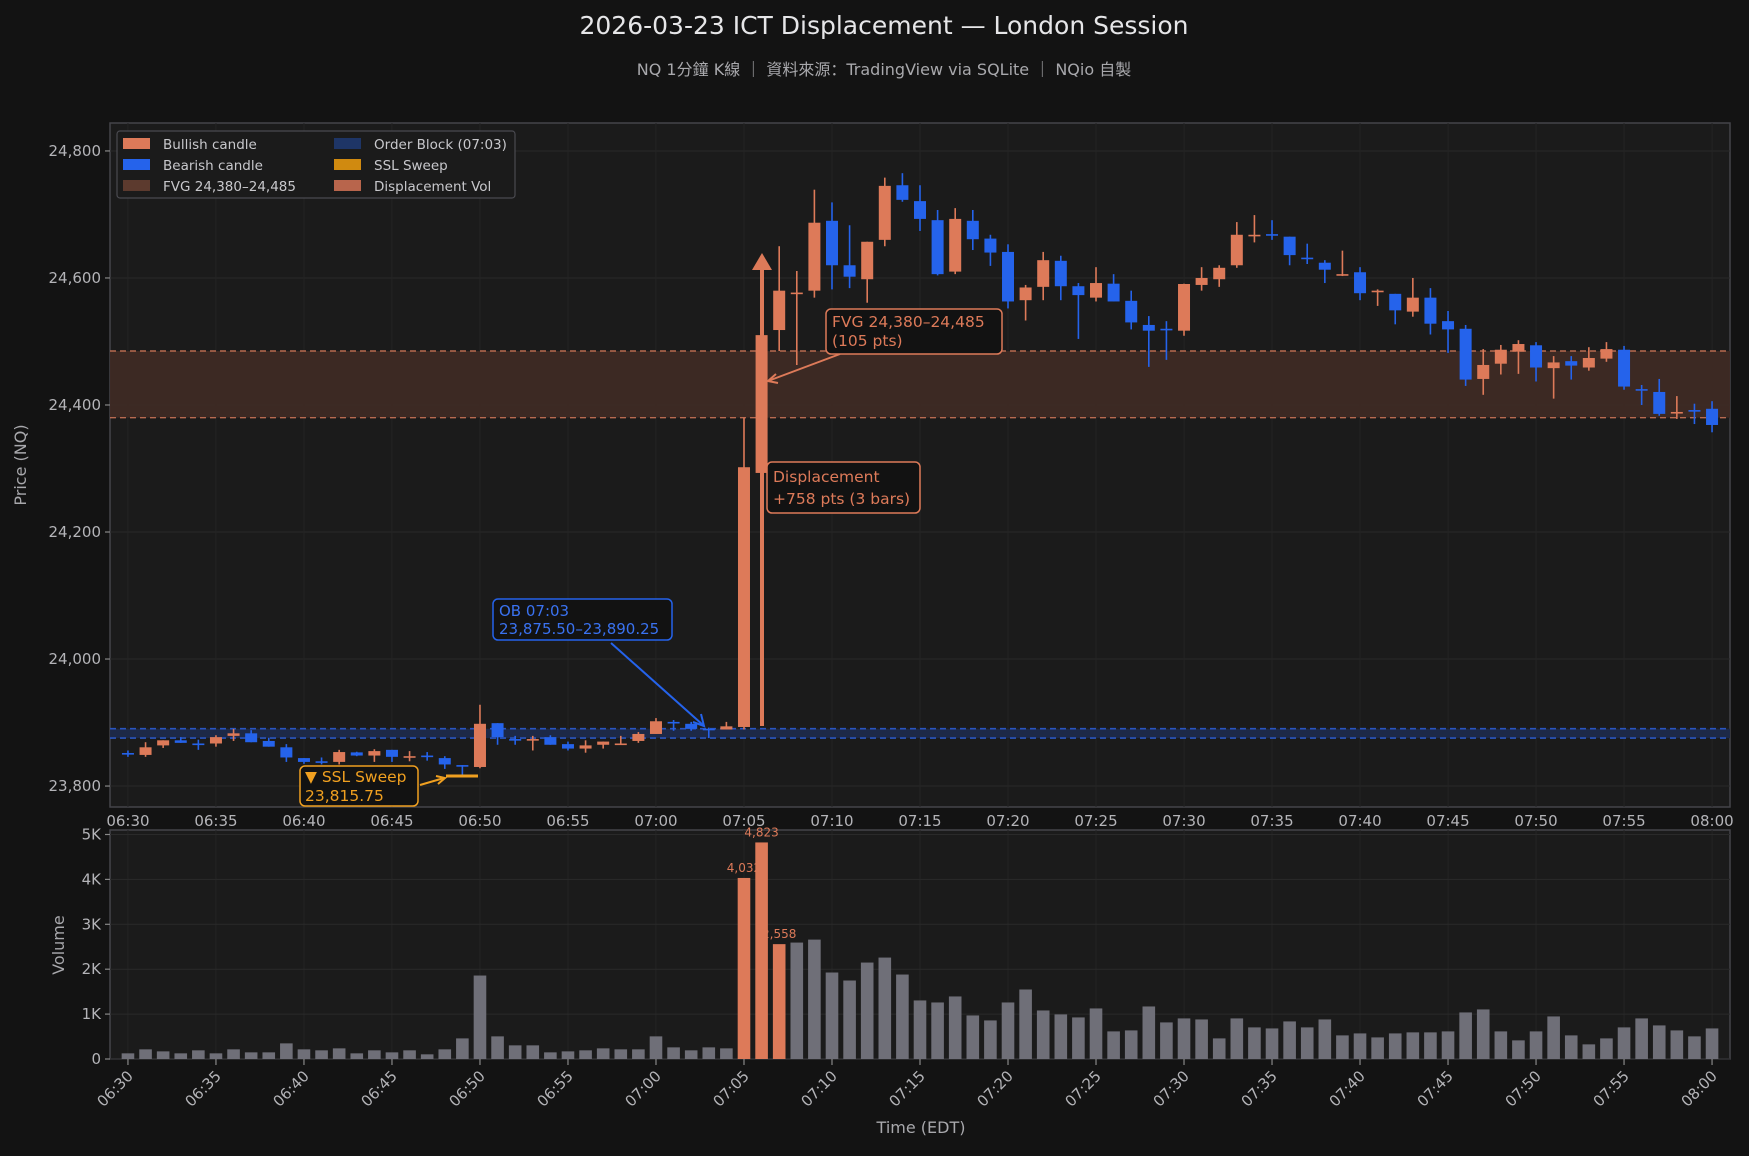  Describe the element at coordinates (20, 464) in the screenshot. I see `price-axis-label: Price (NQ)` at that location.